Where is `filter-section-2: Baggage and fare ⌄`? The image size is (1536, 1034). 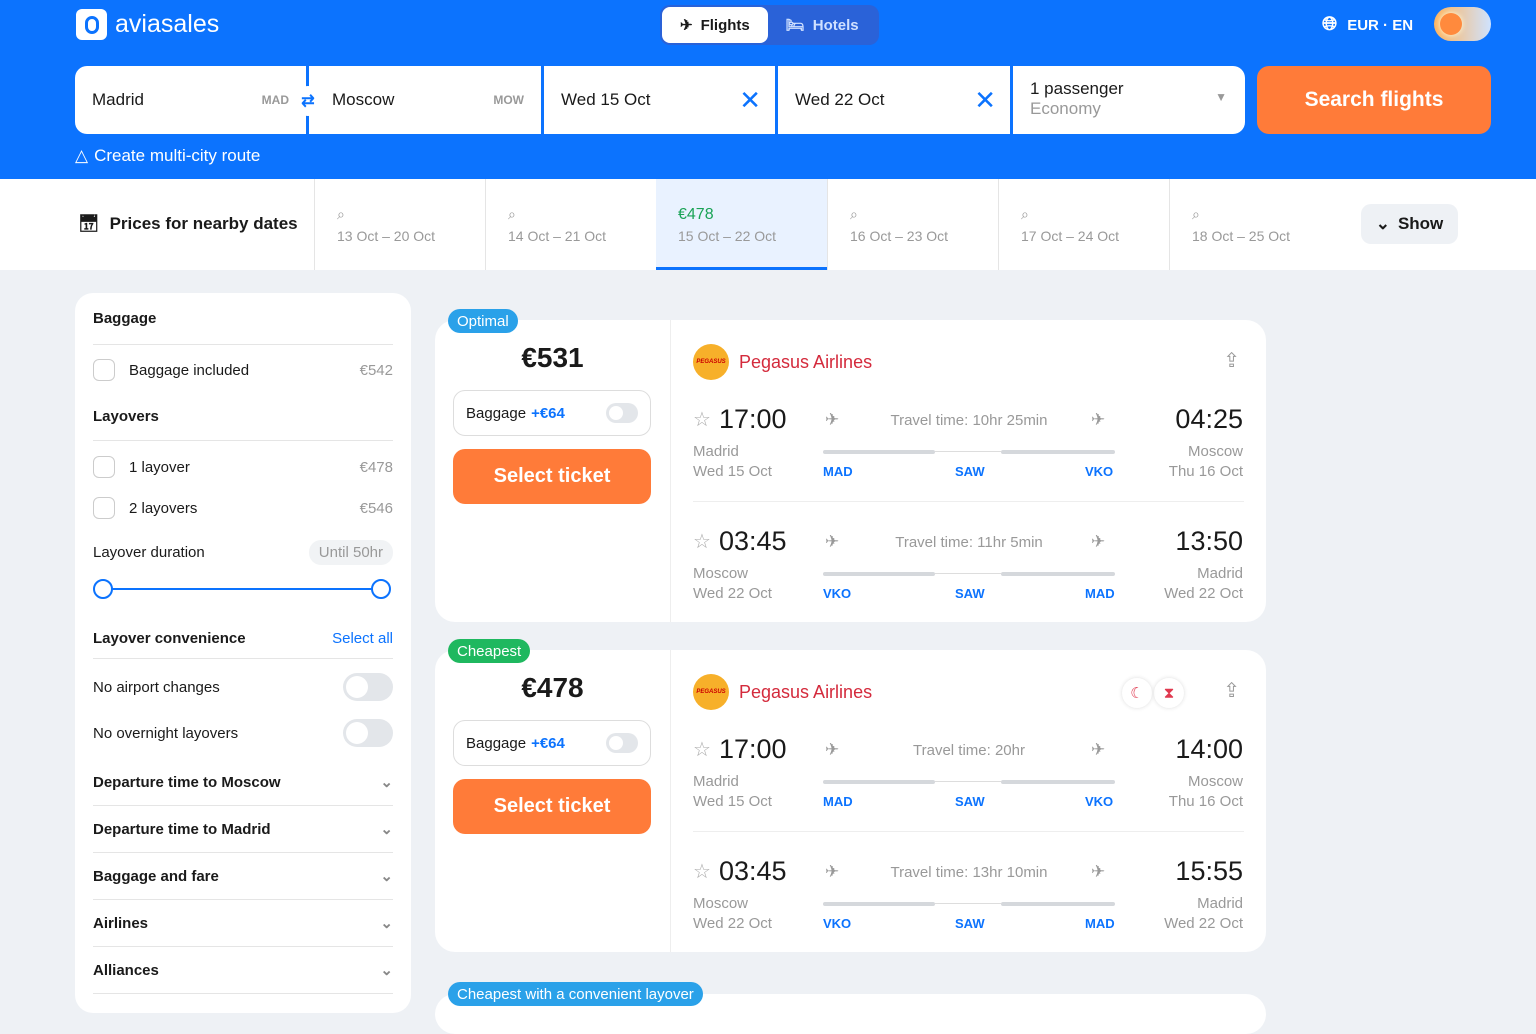 filter-section-2: Baggage and fare ⌄ is located at coordinates (243, 876).